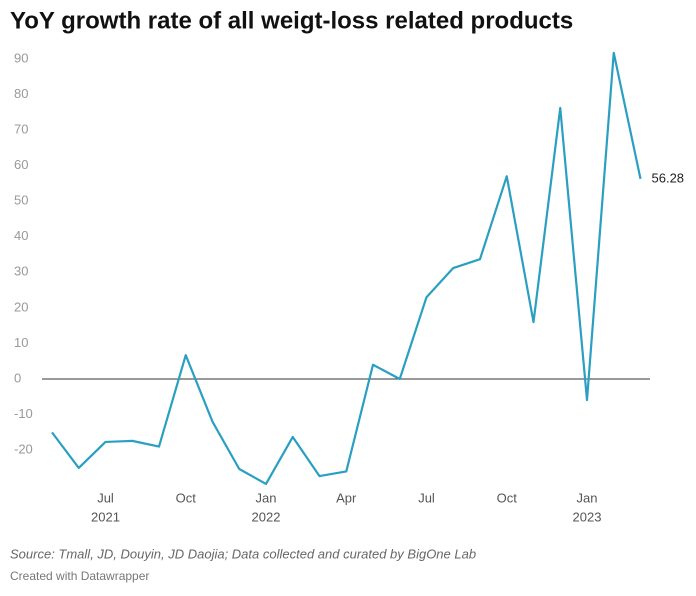 Image resolution: width=696 pixels, height=596 pixels. I want to click on x-year-label: 2023, so click(587, 516).